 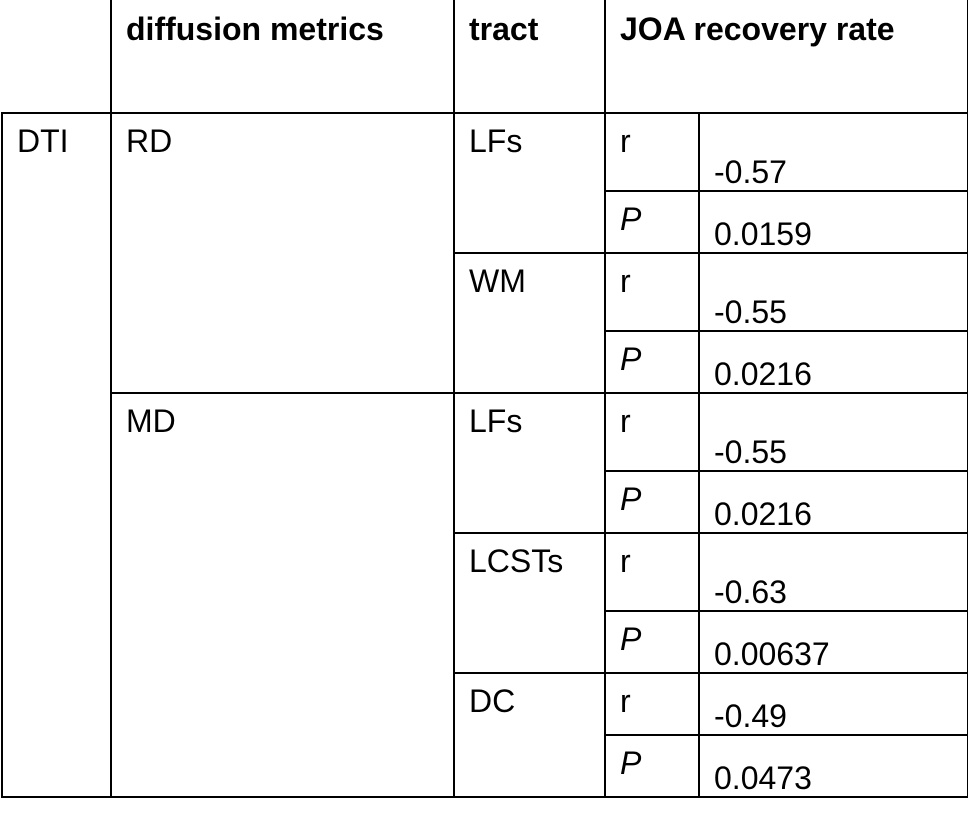 I want to click on stat-value: 0.0159, so click(x=833, y=222).